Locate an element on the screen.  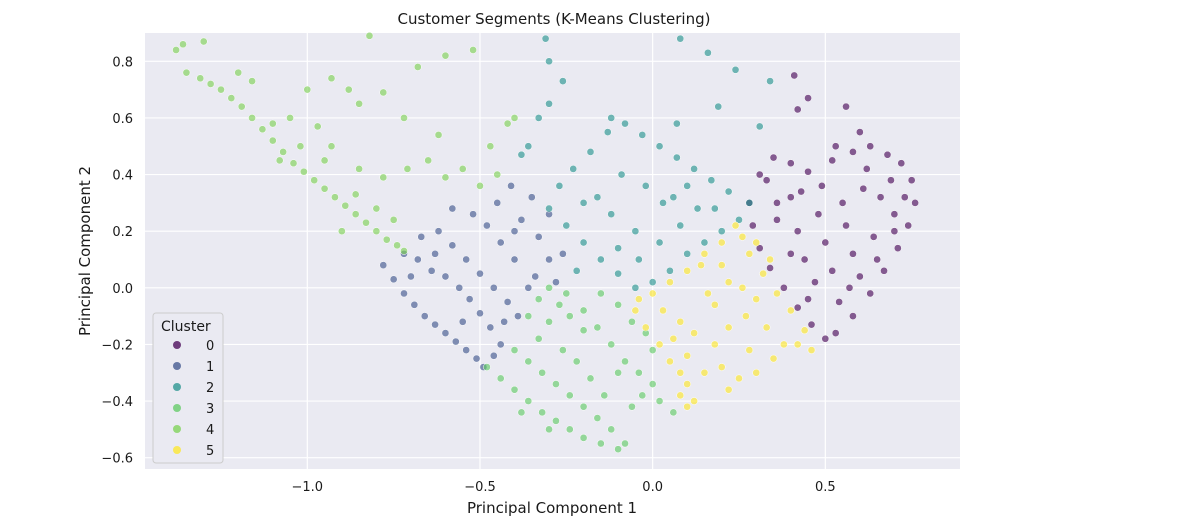
x-tick-label: 0.0 is located at coordinates (652, 487).